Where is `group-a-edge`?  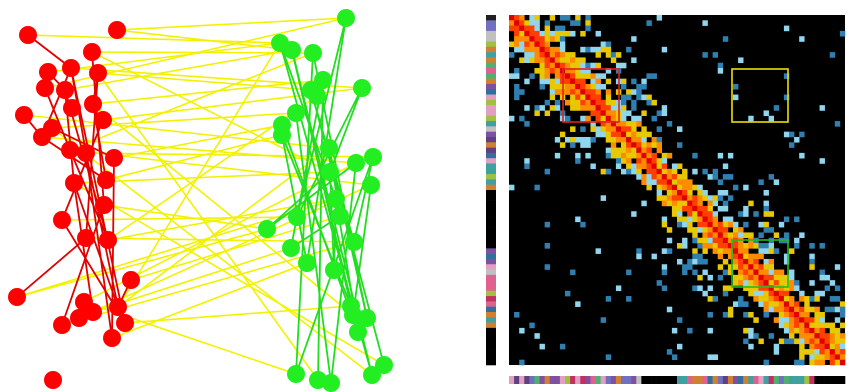
group-a-edge is located at coordinates (83, 247).